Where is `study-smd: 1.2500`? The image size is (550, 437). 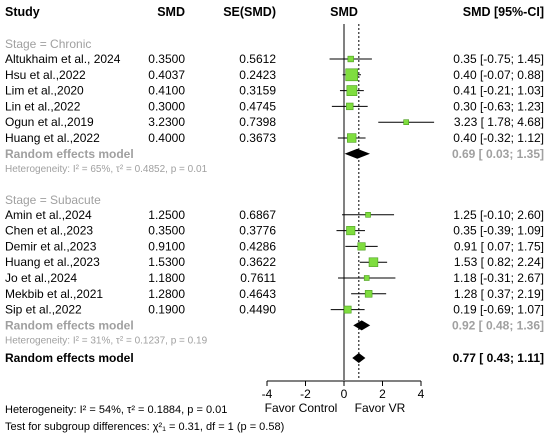 study-smd: 1.2500 is located at coordinates (166, 215).